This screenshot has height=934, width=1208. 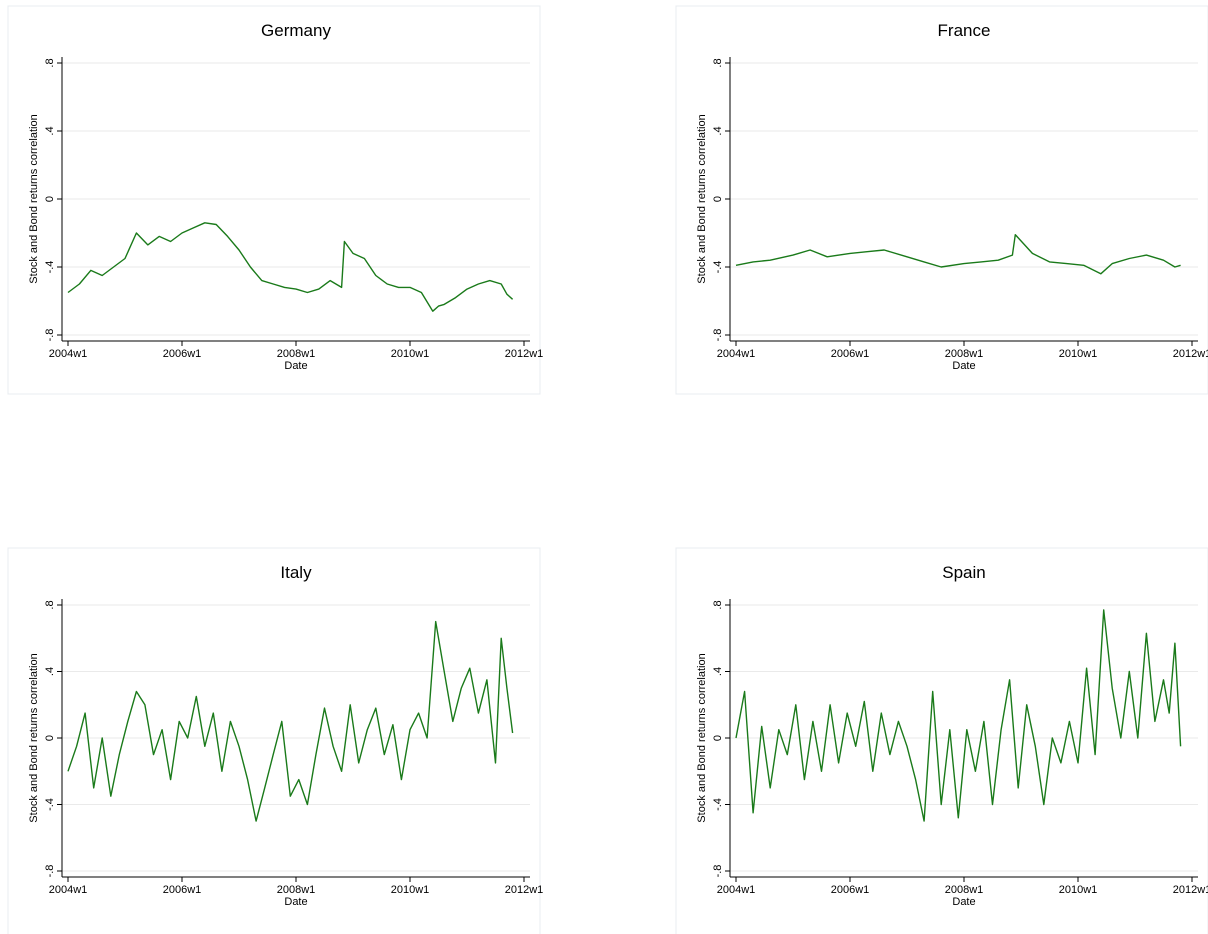 I want to click on chart-title: Germany, so click(x=296, y=30).